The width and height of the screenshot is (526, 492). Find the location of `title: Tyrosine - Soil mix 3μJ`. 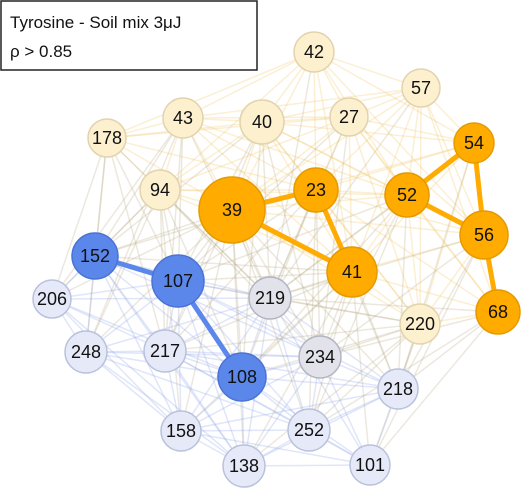

title: Tyrosine - Soil mix 3μJ is located at coordinates (95, 22).